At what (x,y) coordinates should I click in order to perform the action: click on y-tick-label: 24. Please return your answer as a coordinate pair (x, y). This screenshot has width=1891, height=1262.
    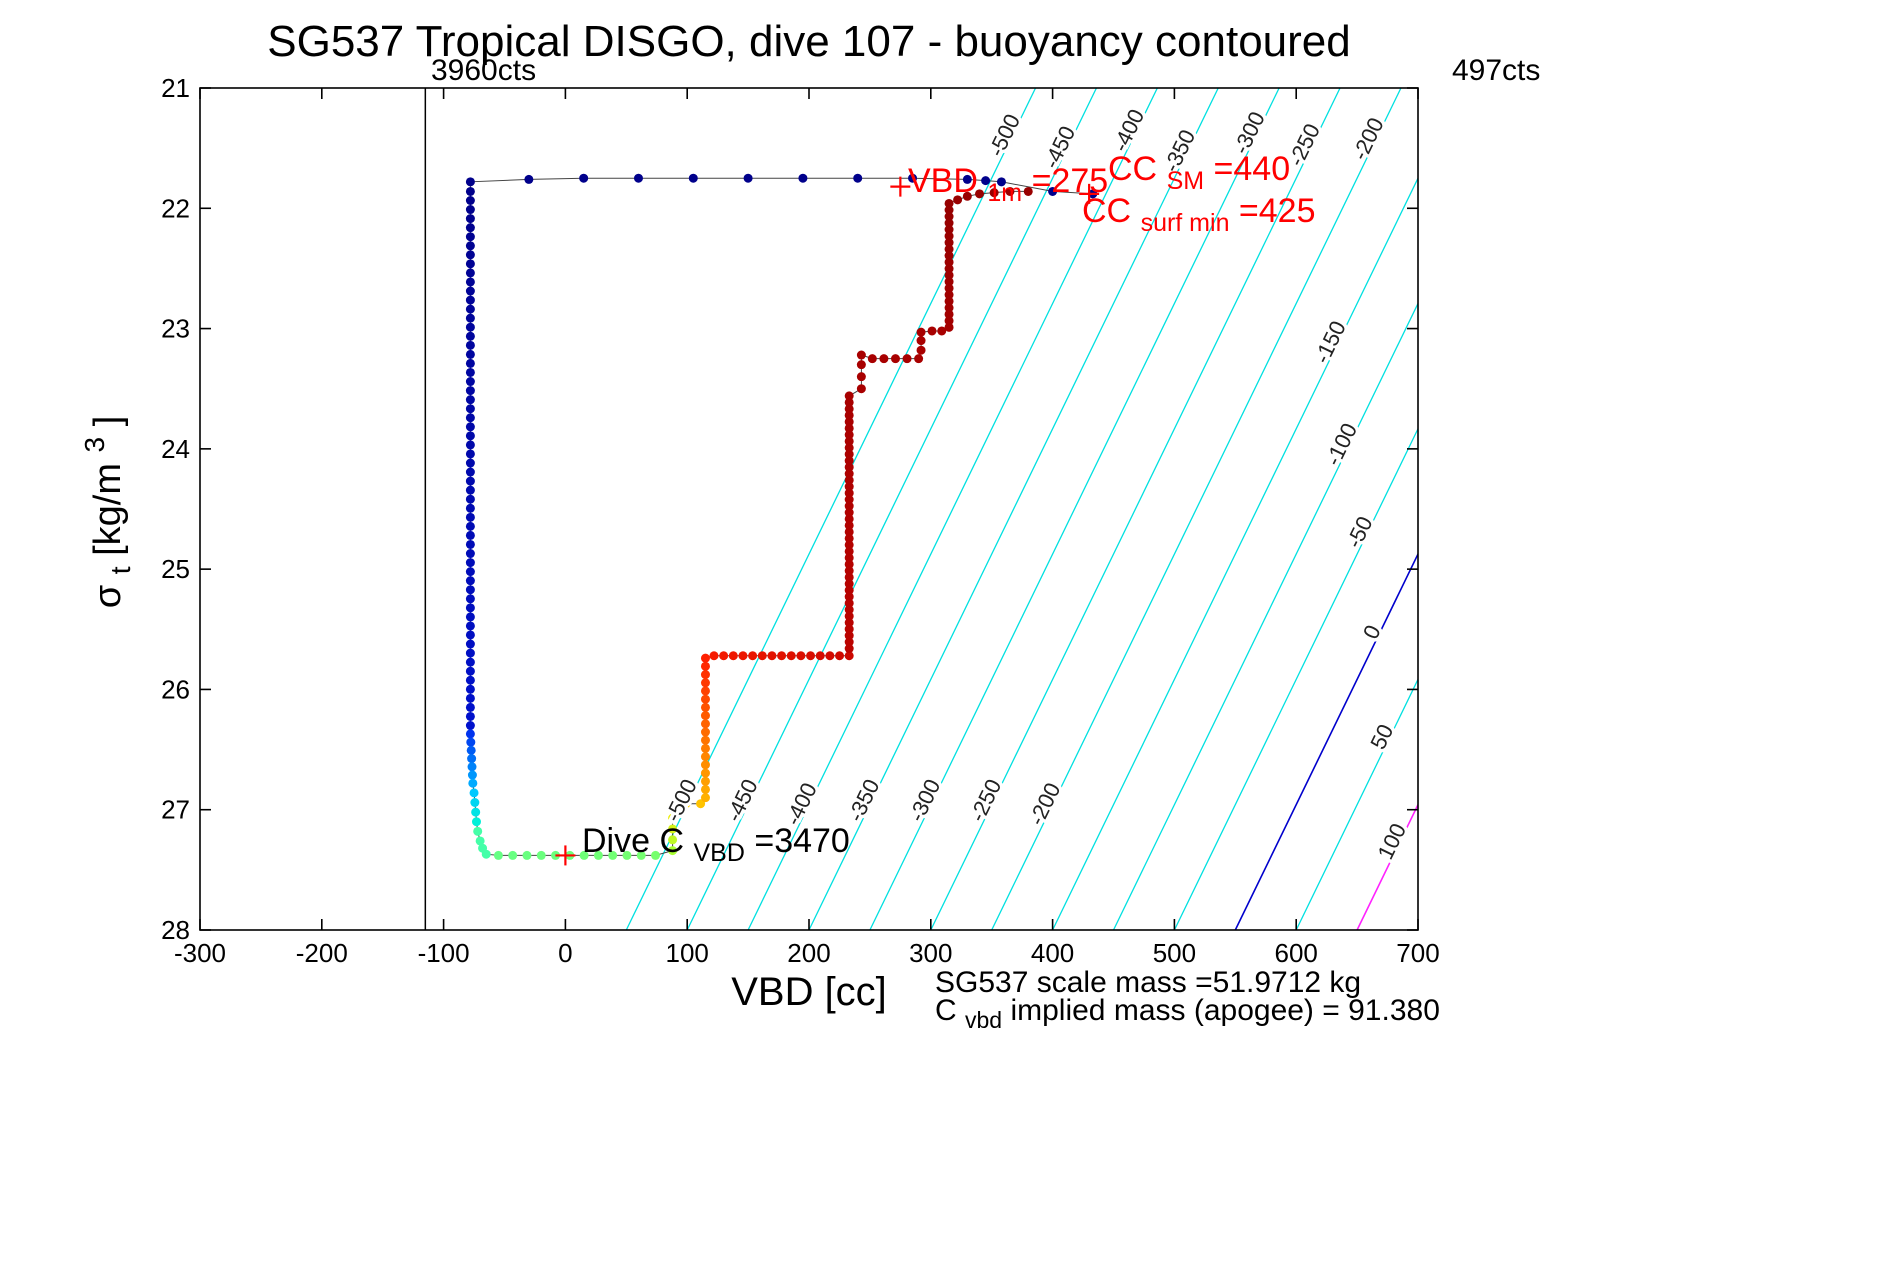
    Looking at the image, I should click on (175, 449).